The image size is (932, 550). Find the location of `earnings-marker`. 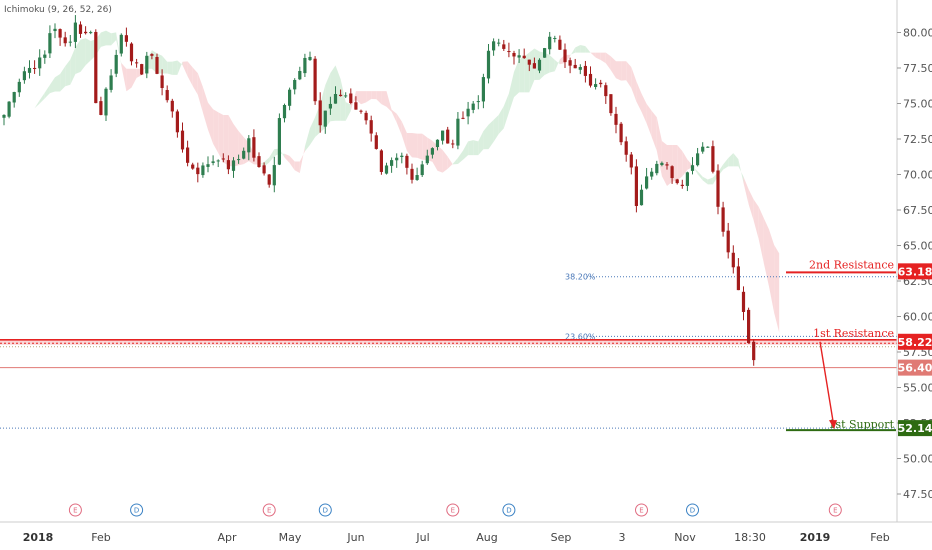

earnings-marker is located at coordinates (269, 510).